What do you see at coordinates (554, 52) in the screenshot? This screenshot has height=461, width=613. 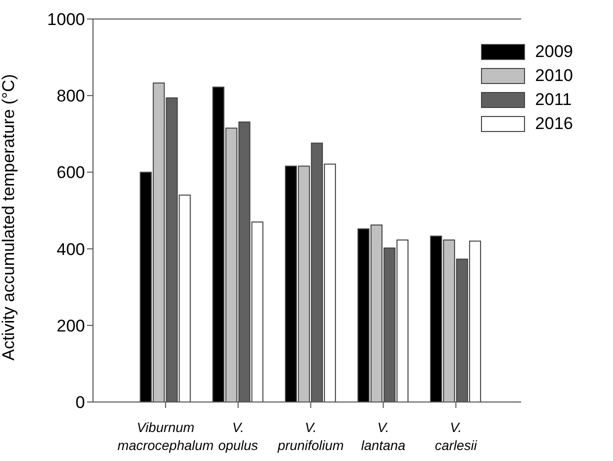 I see `legend-label: 2009` at bounding box center [554, 52].